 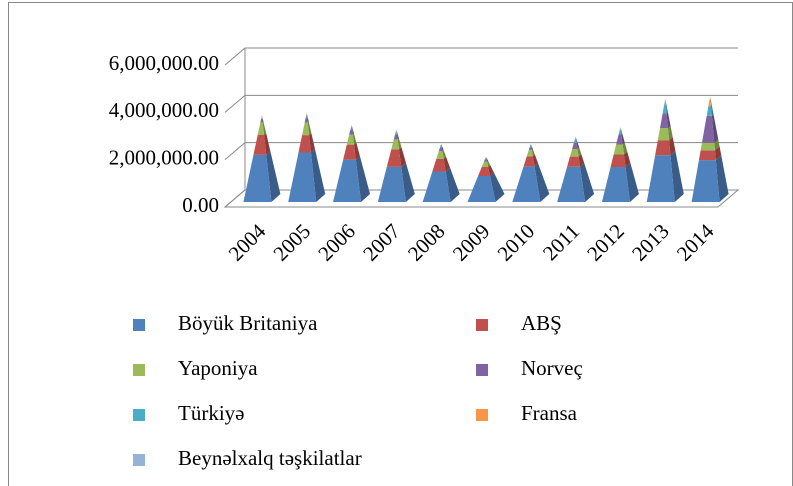 What do you see at coordinates (270, 458) in the screenshot?
I see `legend-label: Beynəlxalq təşkilatlar` at bounding box center [270, 458].